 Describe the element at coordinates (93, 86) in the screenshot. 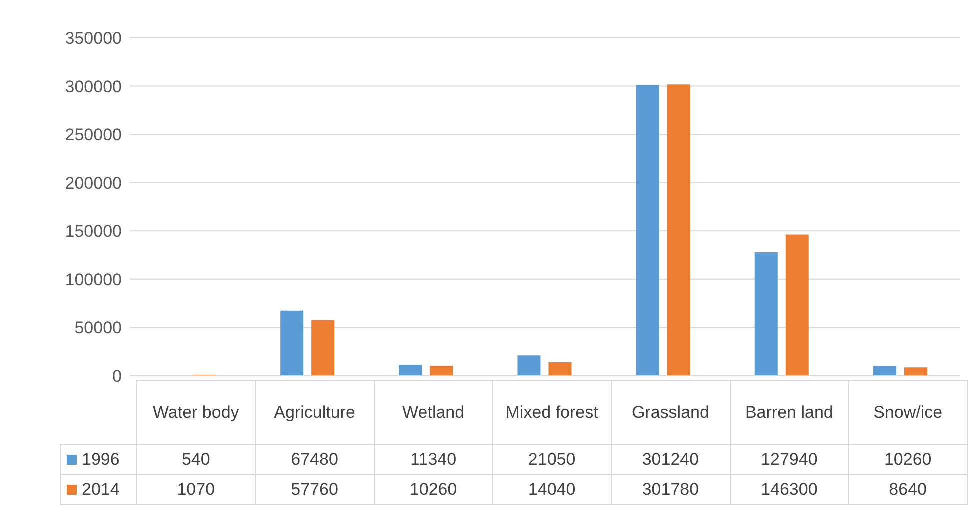

I see `y-tick-label: 300000` at that location.